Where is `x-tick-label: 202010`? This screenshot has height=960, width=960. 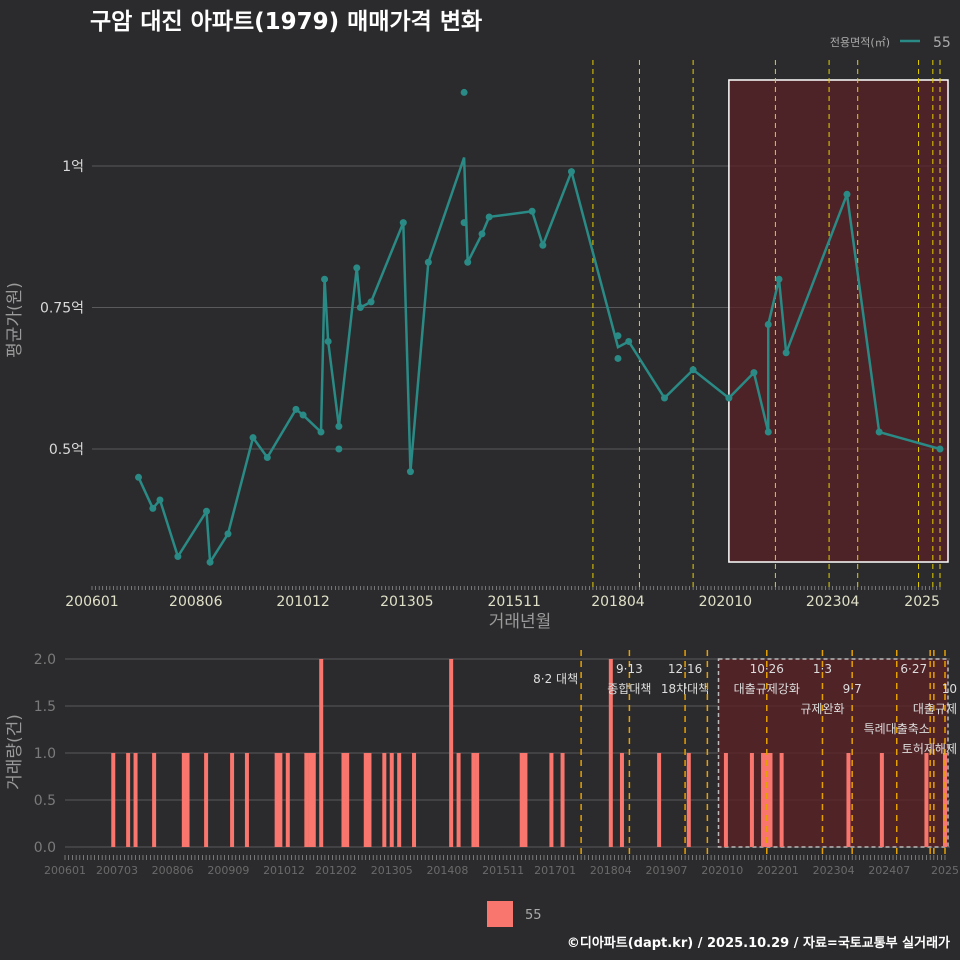
x-tick-label: 202010 is located at coordinates (722, 870).